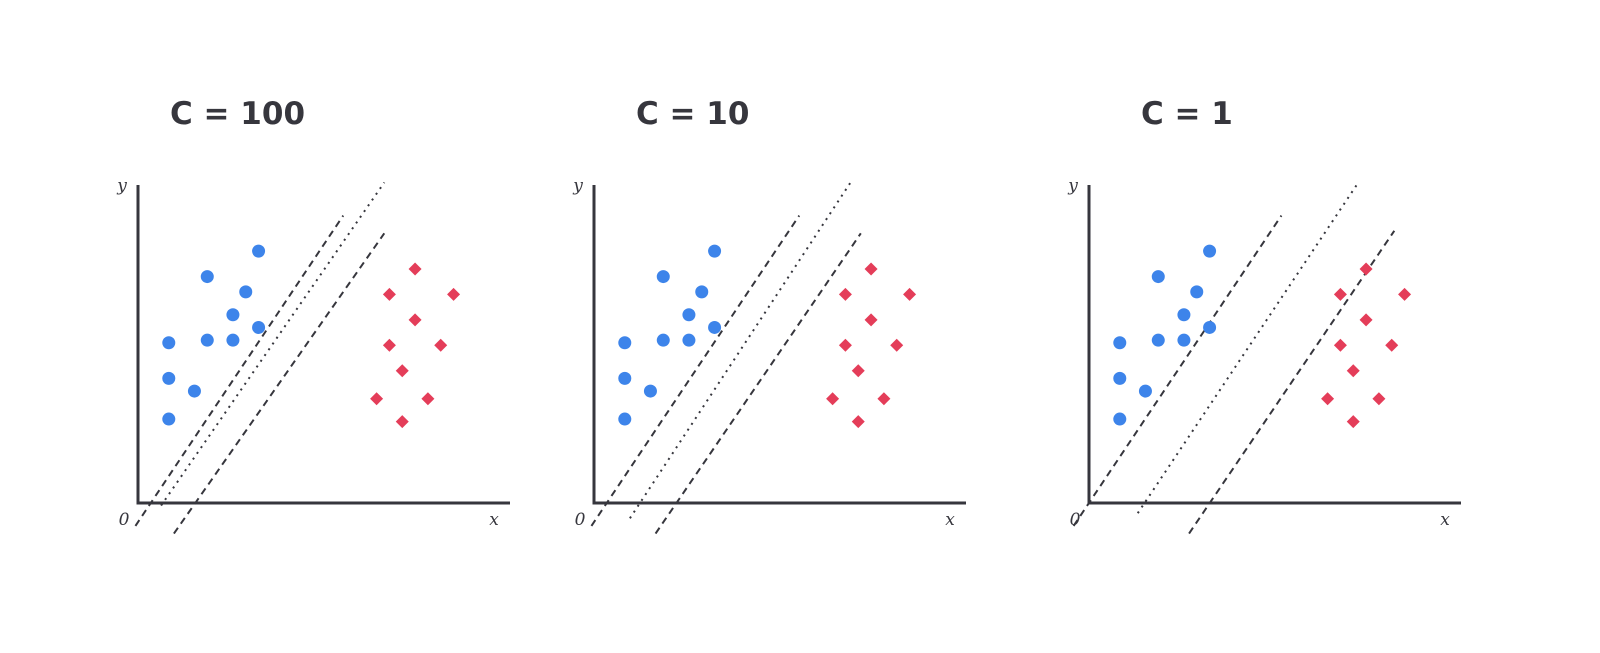 This screenshot has width=1600, height=653. Describe the element at coordinates (693, 114) in the screenshot. I see `chart-title: C = 10` at that location.